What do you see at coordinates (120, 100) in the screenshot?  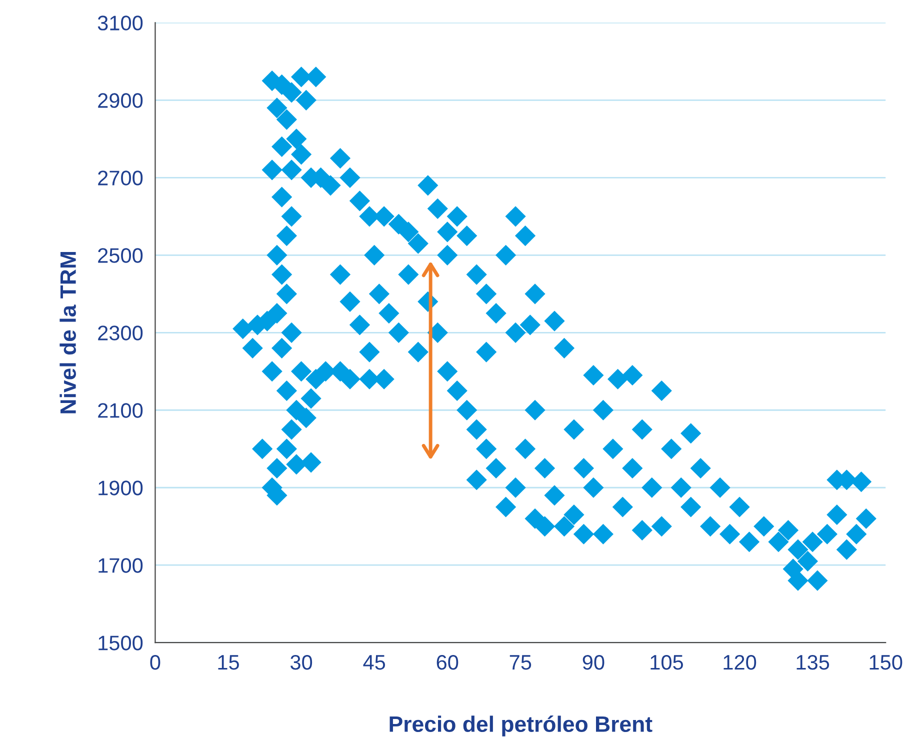 I see `y-tick-label: 2900` at bounding box center [120, 100].